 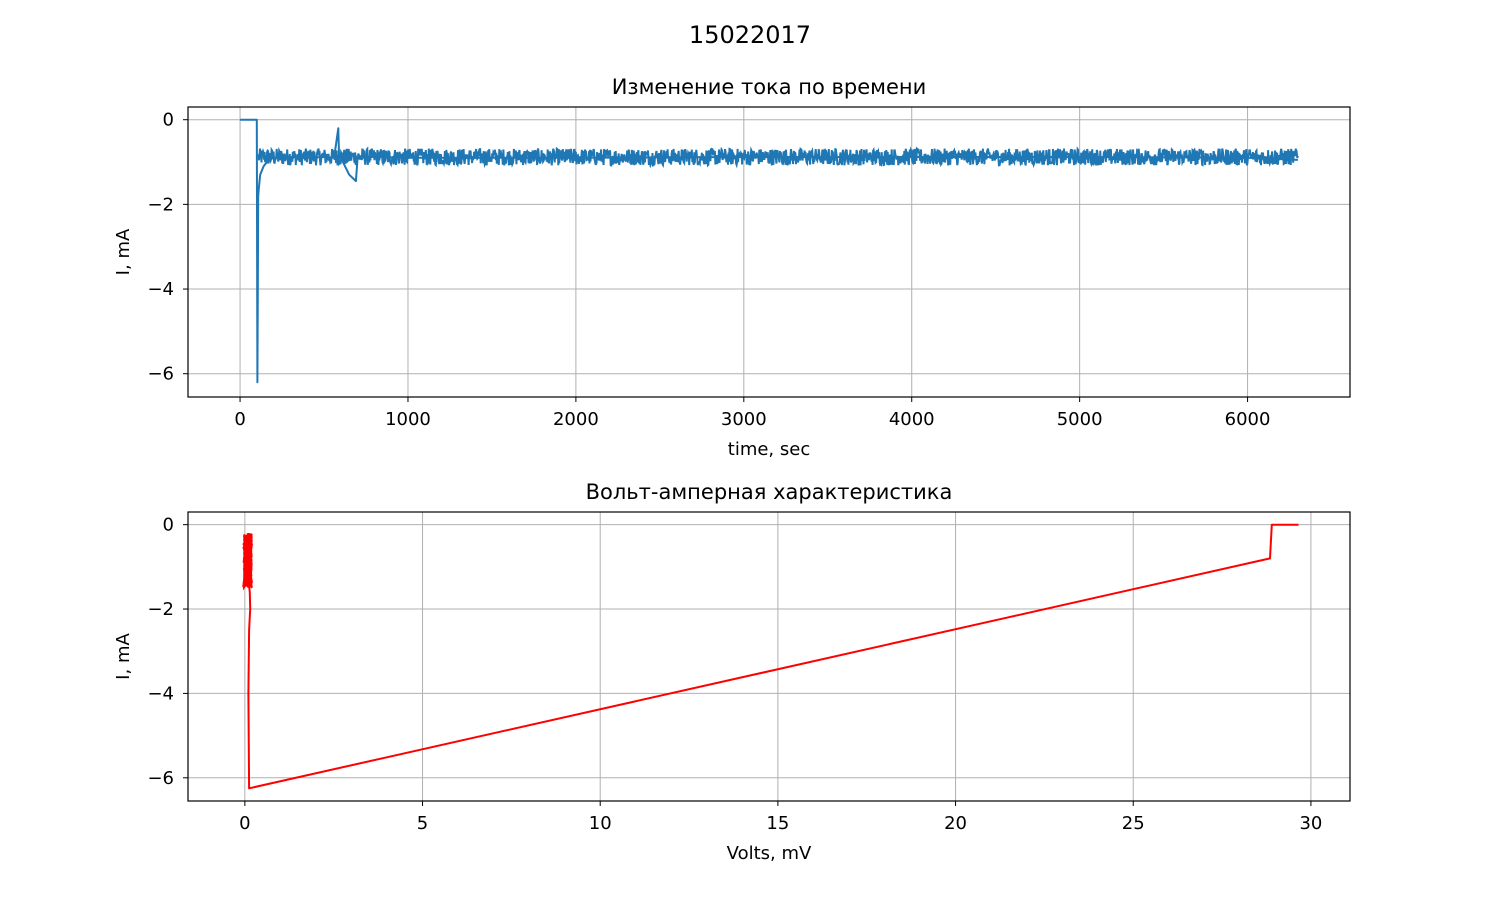 What do you see at coordinates (1310, 823) in the screenshot?
I see `chart-1-xtick-label-6: 30` at bounding box center [1310, 823].